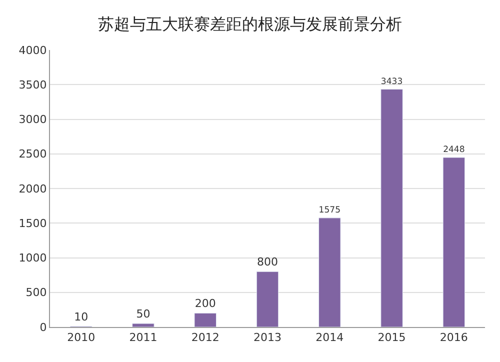 This screenshot has width=500, height=362. Describe the element at coordinates (143, 314) in the screenshot. I see `data-label: 50` at that location.